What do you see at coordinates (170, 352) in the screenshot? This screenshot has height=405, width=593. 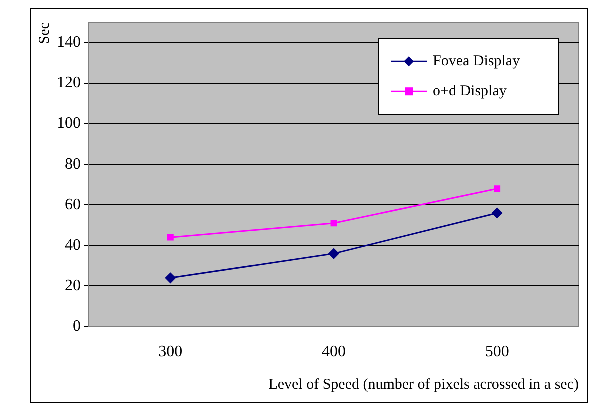 I see `x-tick-label: 300` at bounding box center [170, 352].